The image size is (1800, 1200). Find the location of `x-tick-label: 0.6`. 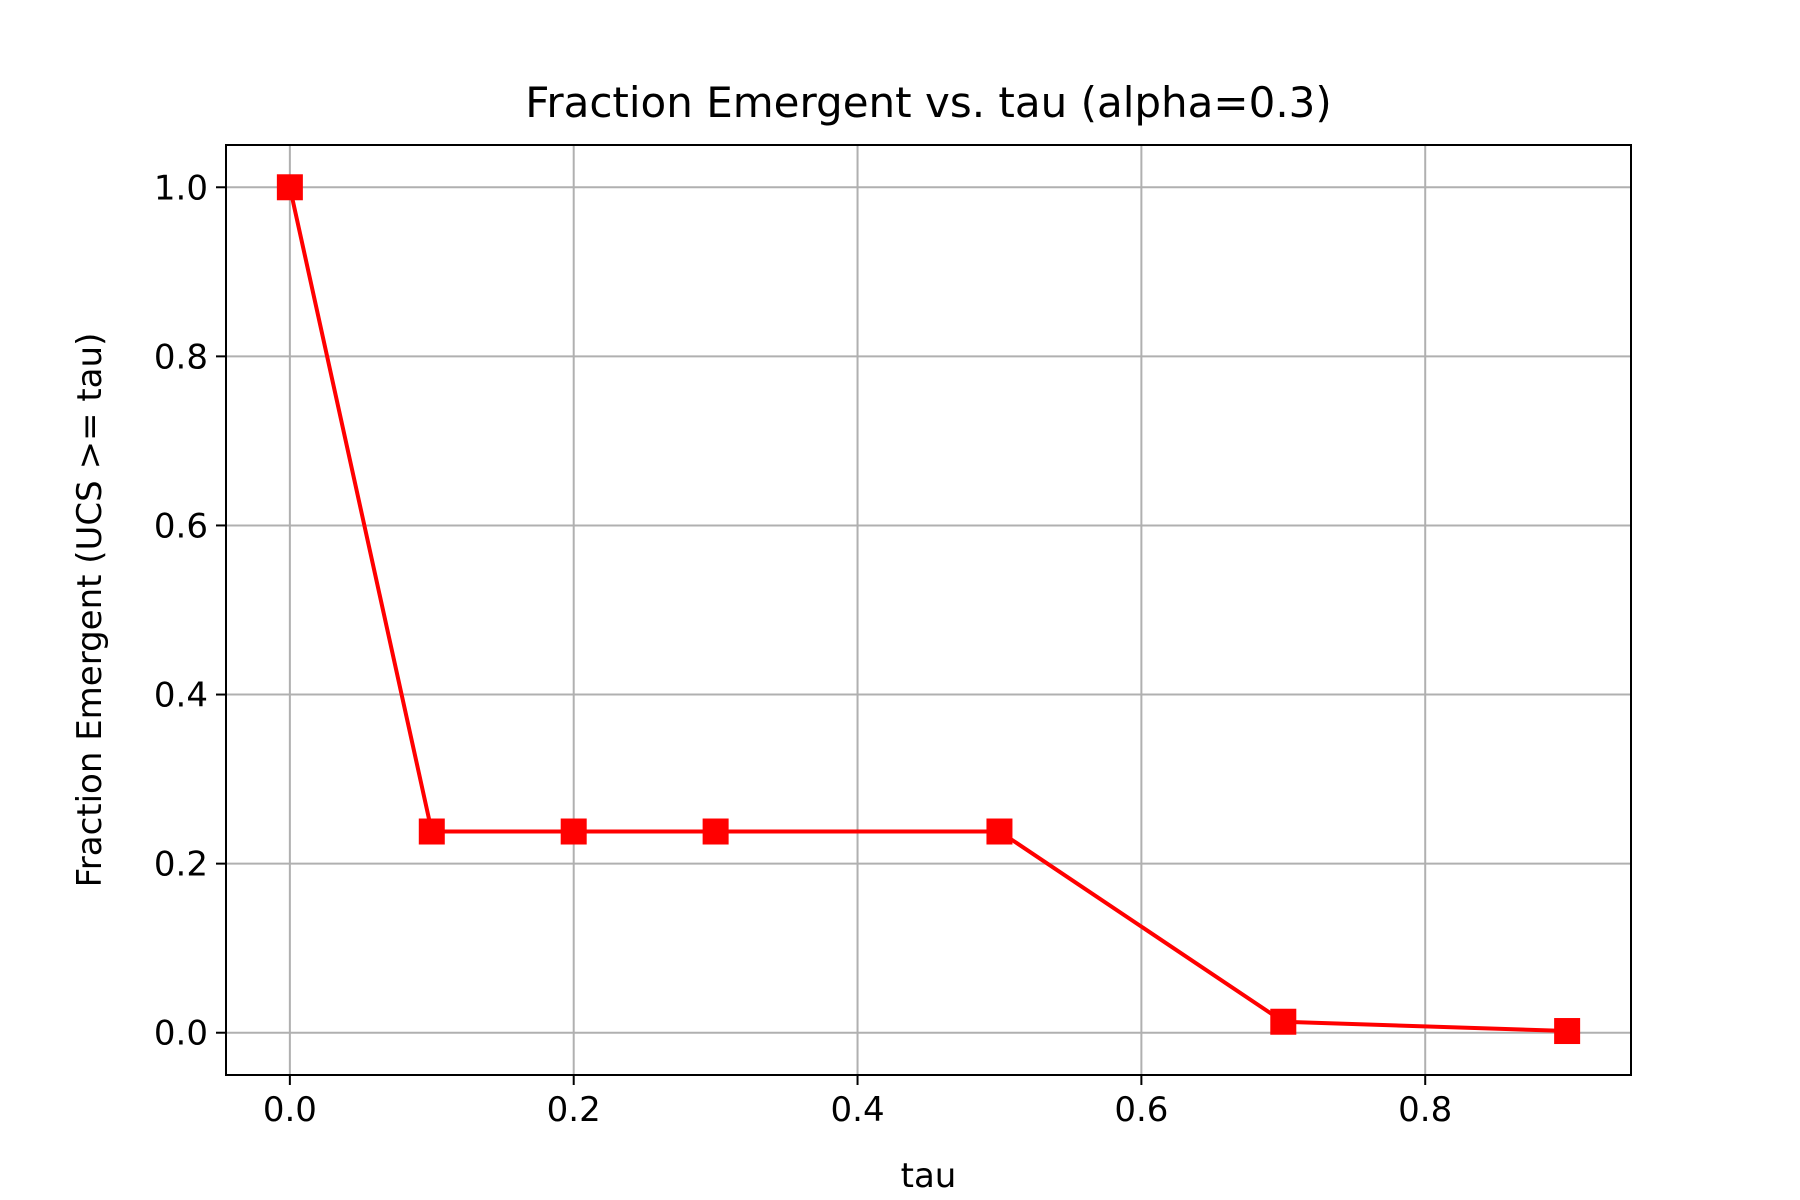

x-tick-label: 0.6 is located at coordinates (1141, 1110).